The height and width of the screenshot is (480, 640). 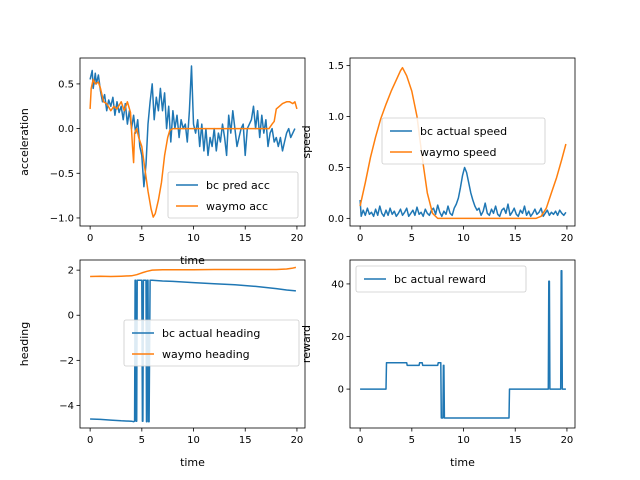 I want to click on series-line-bc-actual-reward, so click(x=463, y=344).